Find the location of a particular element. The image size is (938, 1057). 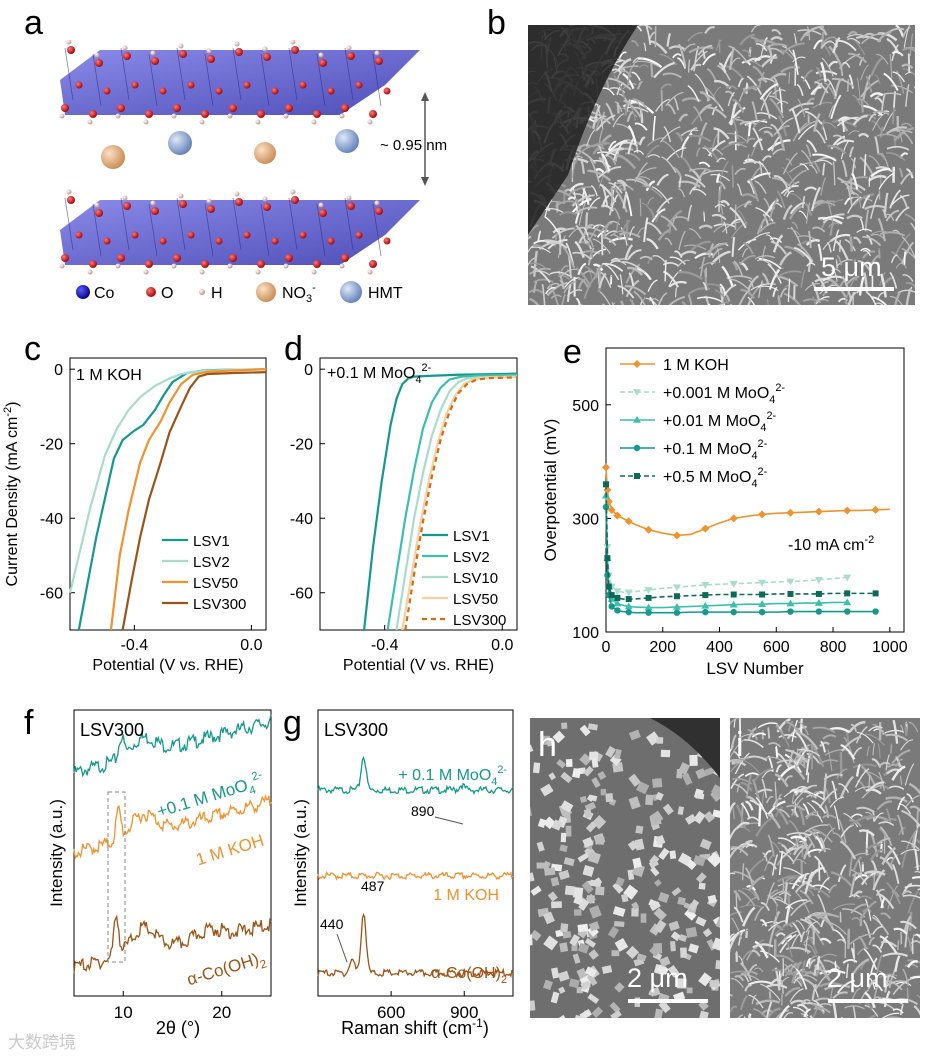

y-tick-label: -60 is located at coordinates (51, 594).